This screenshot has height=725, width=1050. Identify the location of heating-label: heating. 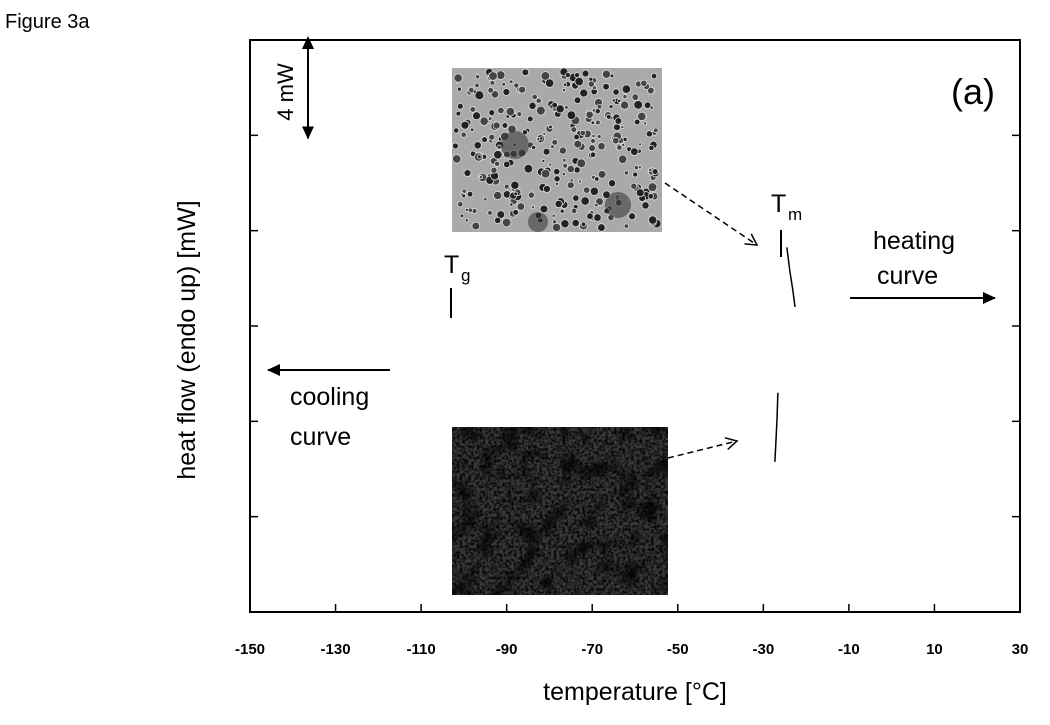
(914, 241).